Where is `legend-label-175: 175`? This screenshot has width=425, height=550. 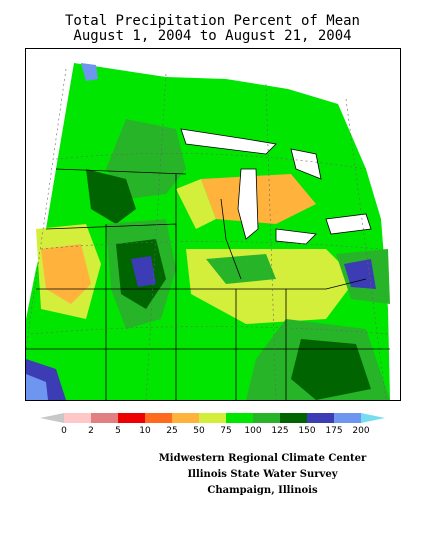 legend-label-175: 175 is located at coordinates (334, 431).